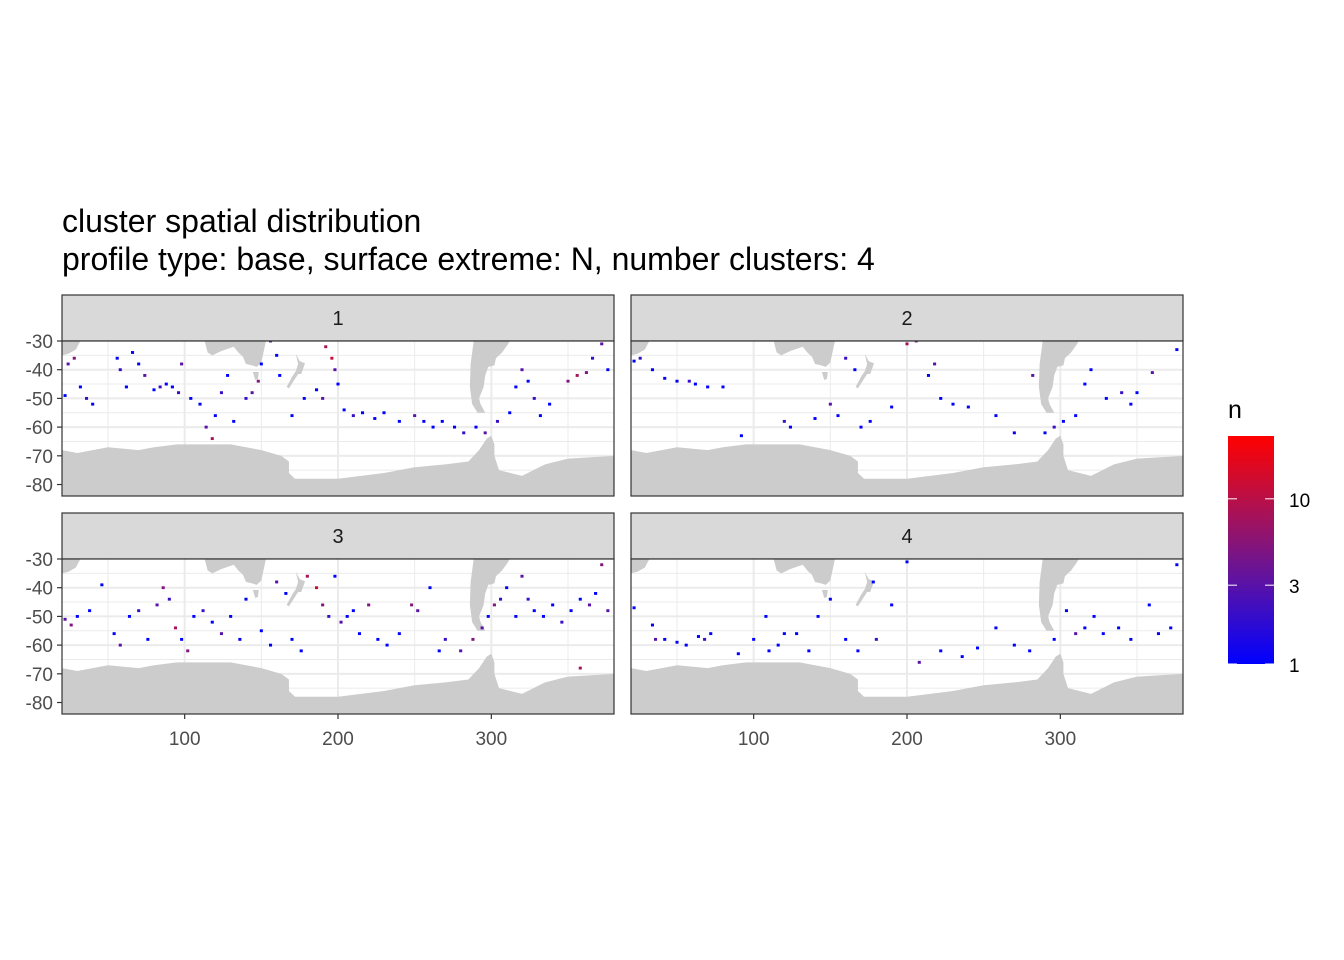 Image resolution: width=1344 pixels, height=960 pixels. What do you see at coordinates (39, 675) in the screenshot?
I see `y-tick-label: -70` at bounding box center [39, 675].